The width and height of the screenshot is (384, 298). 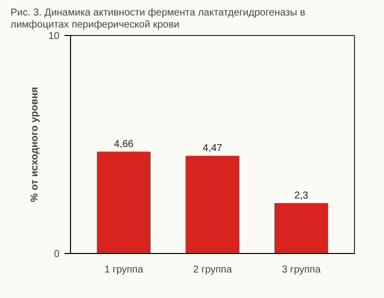 What do you see at coordinates (34, 144) in the screenshot?
I see `y-axis-title: % от исходного уровня` at bounding box center [34, 144].